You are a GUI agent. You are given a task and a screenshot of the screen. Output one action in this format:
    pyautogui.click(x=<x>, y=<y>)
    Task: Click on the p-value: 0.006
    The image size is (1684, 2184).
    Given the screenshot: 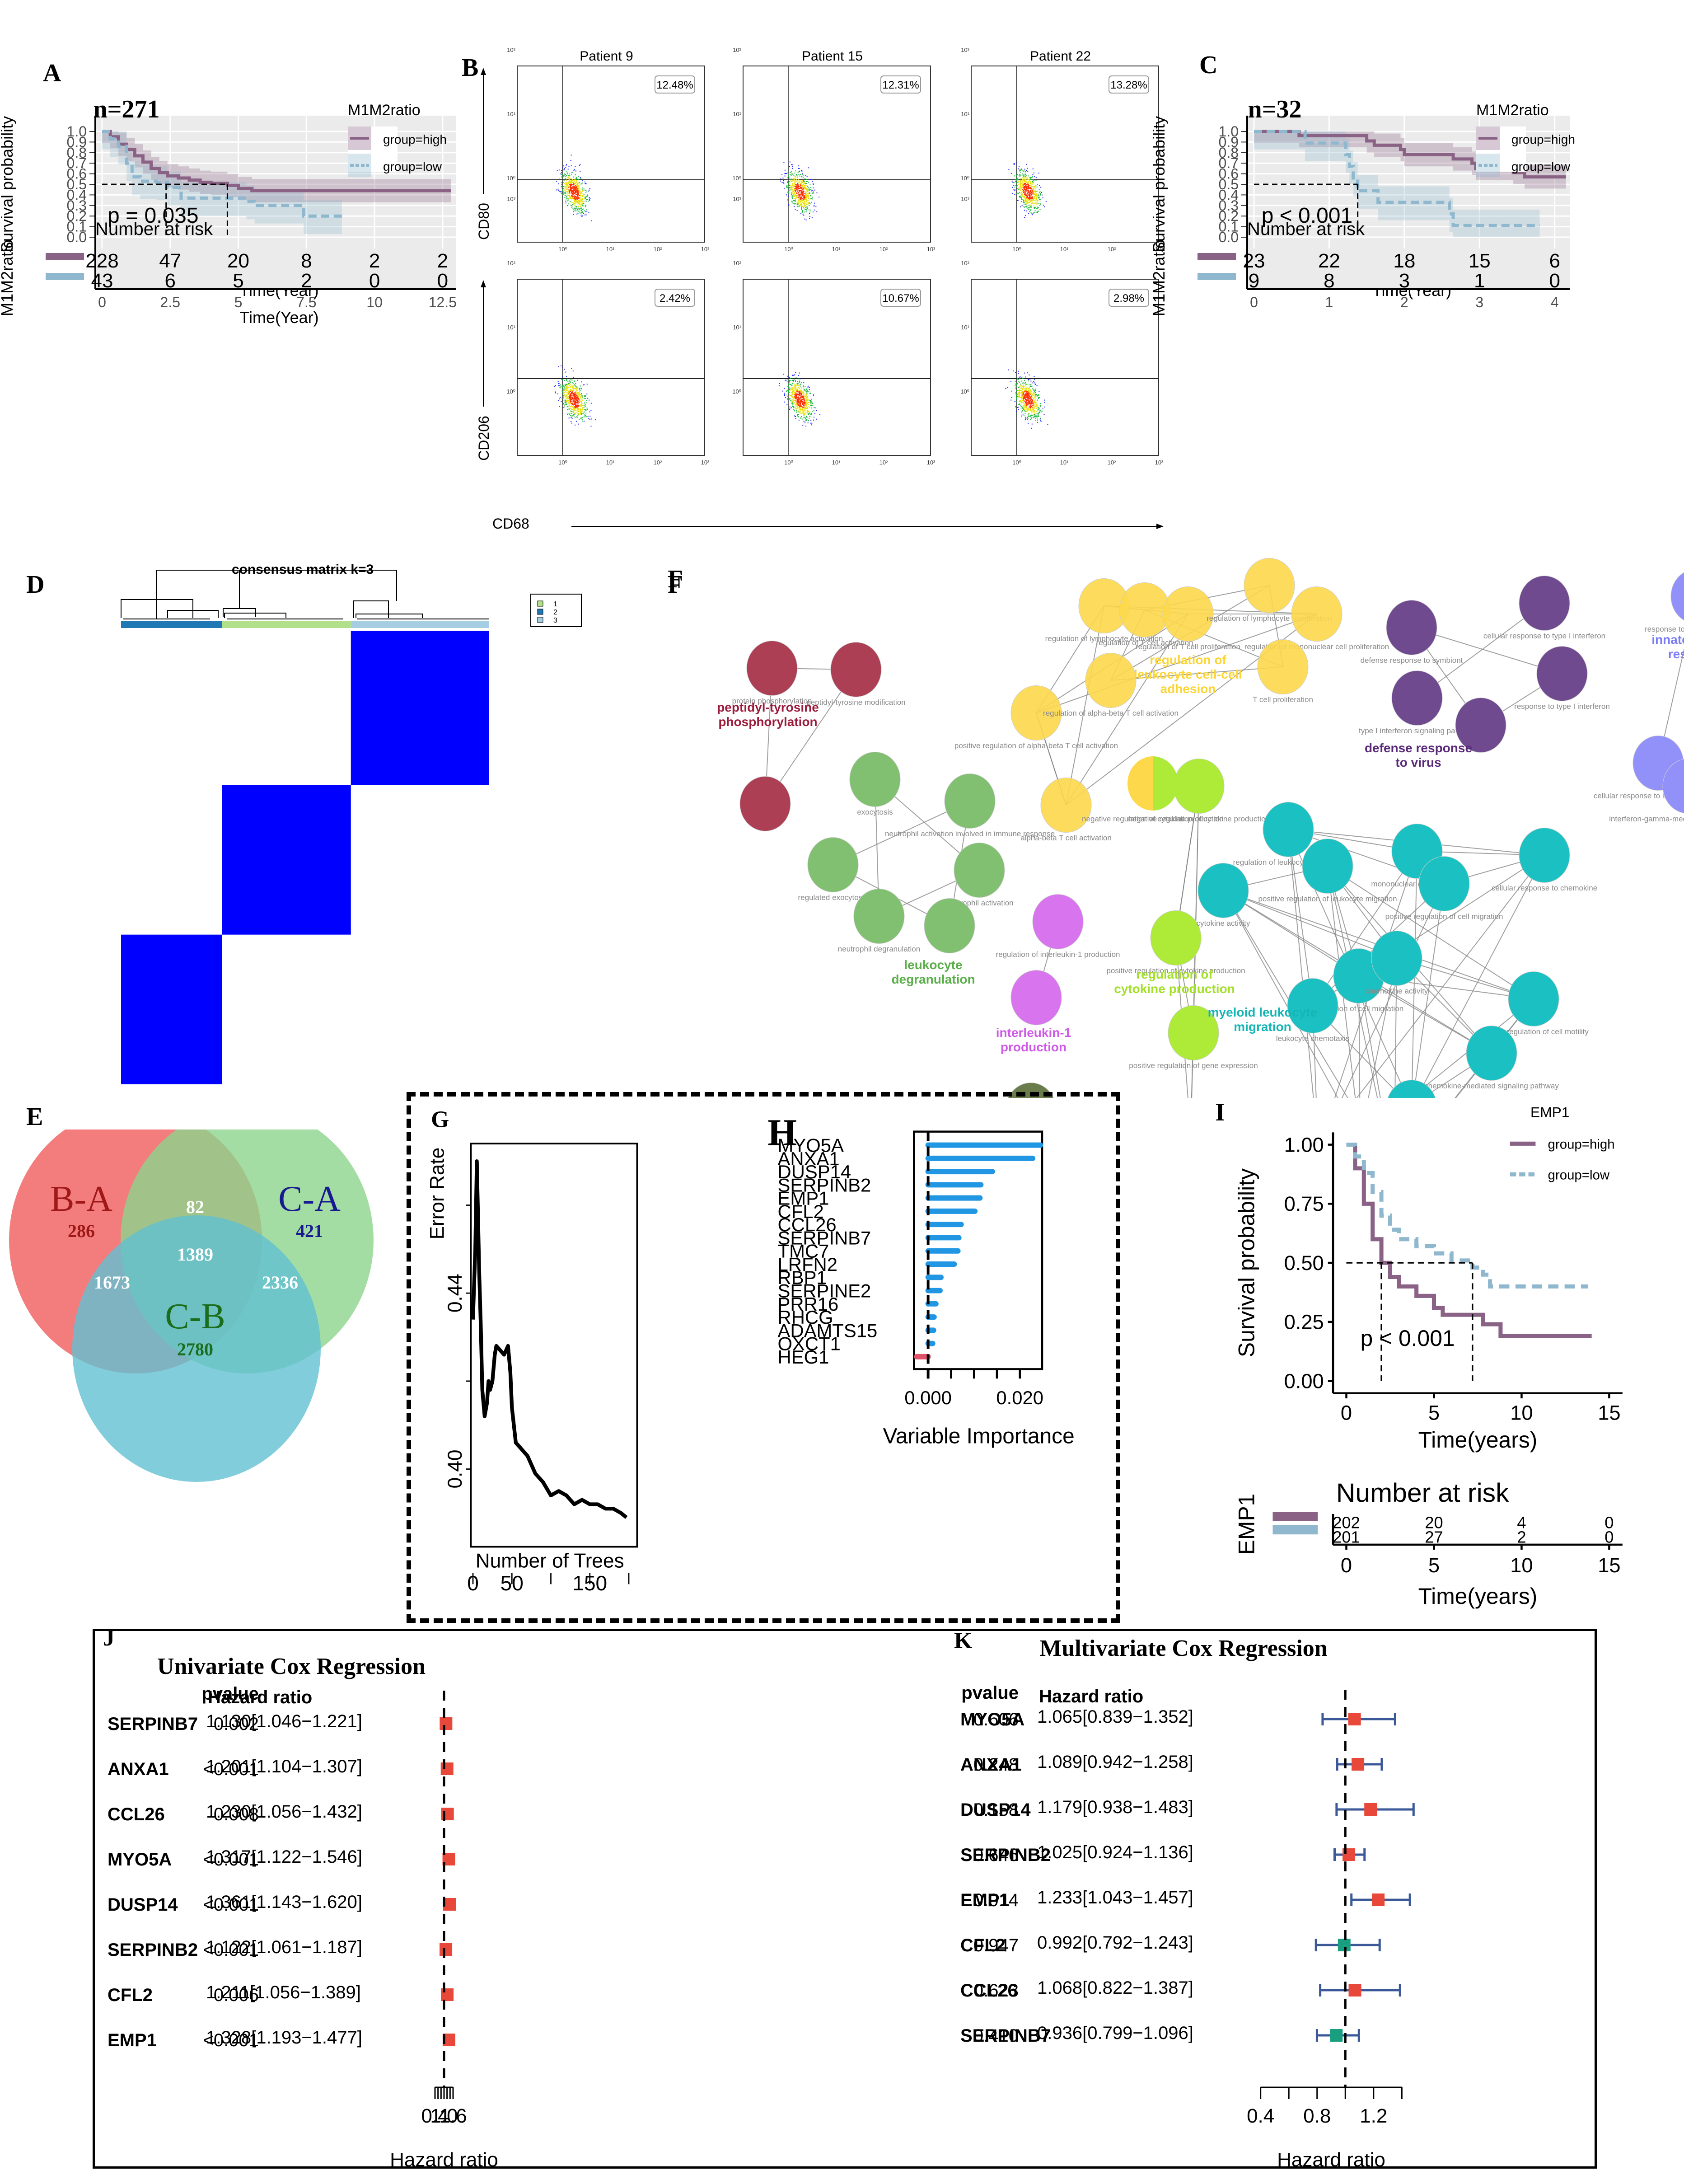 What is the action you would take?
    pyautogui.click(x=236, y=1995)
    